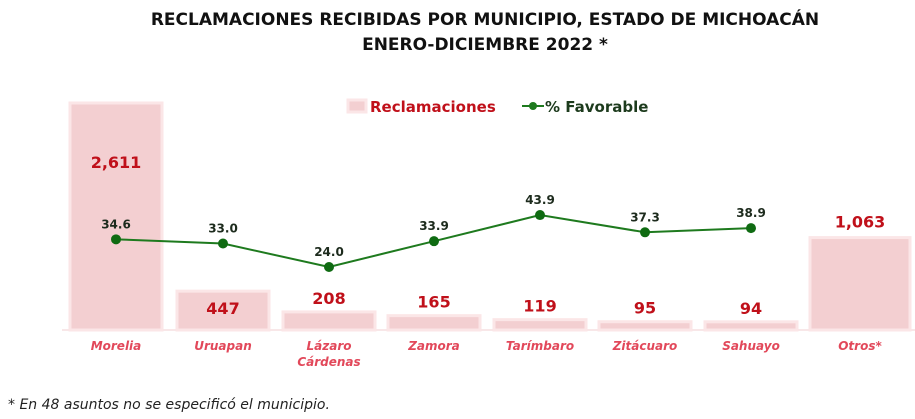 The width and height of the screenshot is (915, 419). I want to click on category-label: Morelia, so click(116, 346).